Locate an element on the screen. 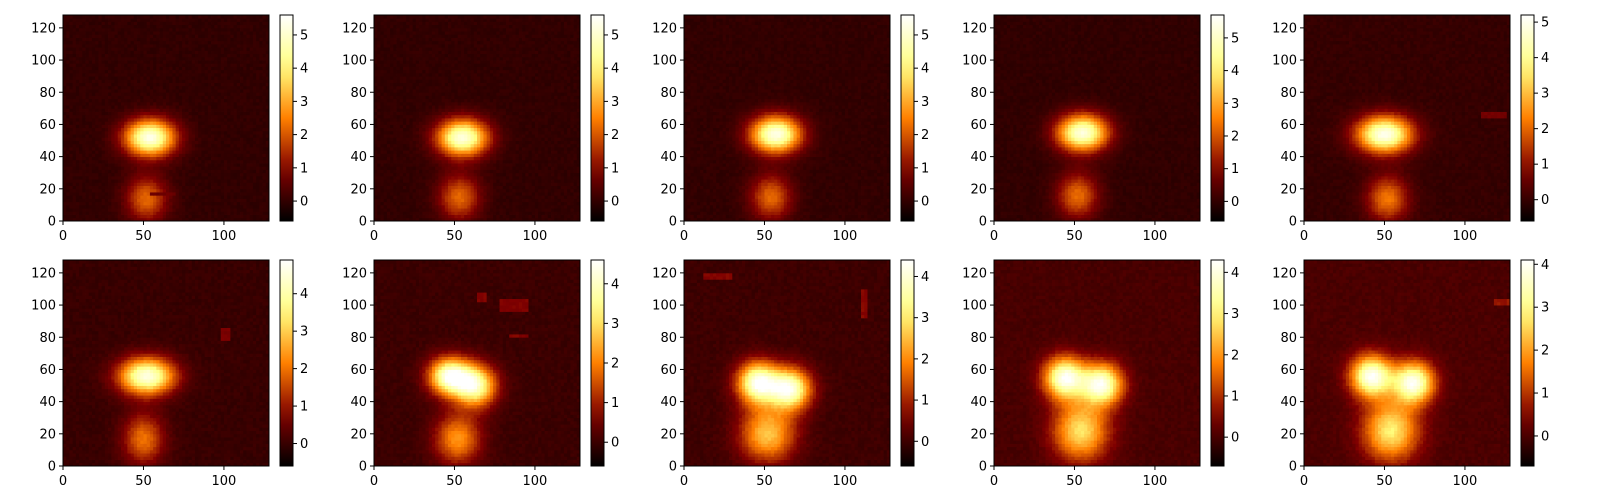  heatmap-panel-1: 0 50 100 0 20 40 60 80 100 120 0 1 2 3 4 5 is located at coordinates (169, 129).